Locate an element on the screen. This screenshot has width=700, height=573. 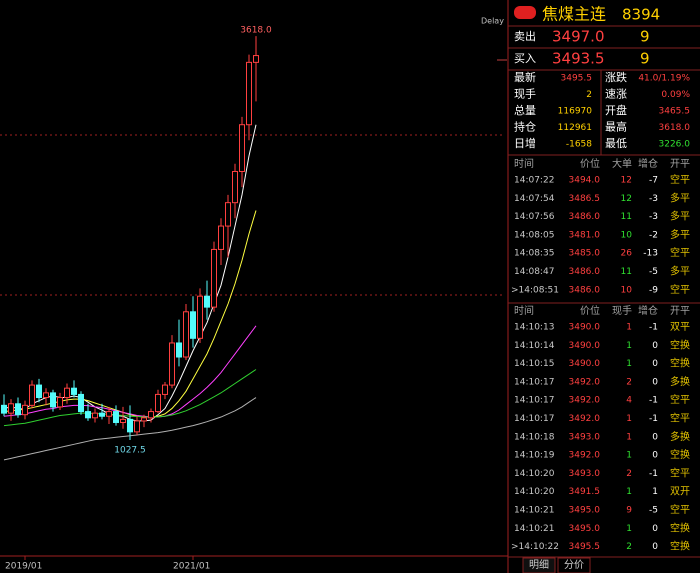
stat-value: 116970 is located at coordinates (575, 112).